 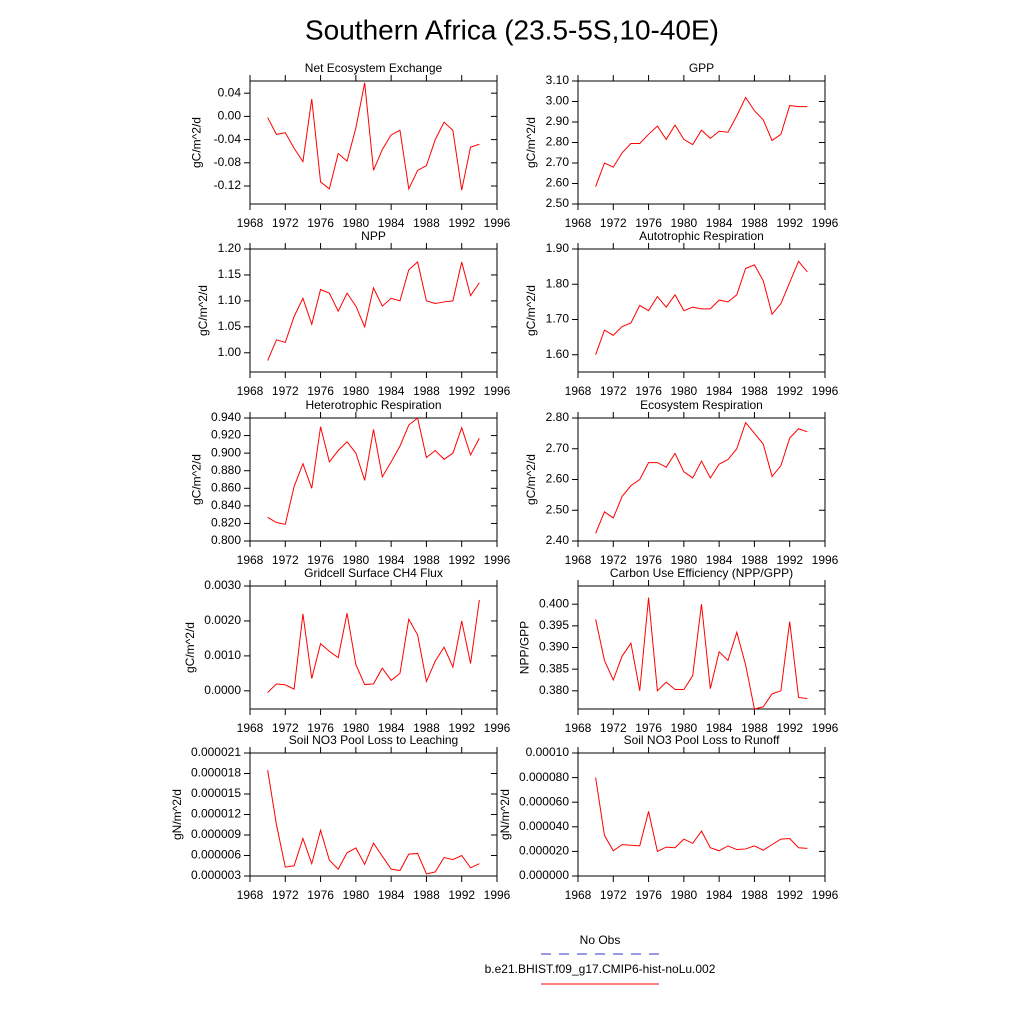 I want to click on y-tick-label: 0.0000, so click(x=222, y=690).